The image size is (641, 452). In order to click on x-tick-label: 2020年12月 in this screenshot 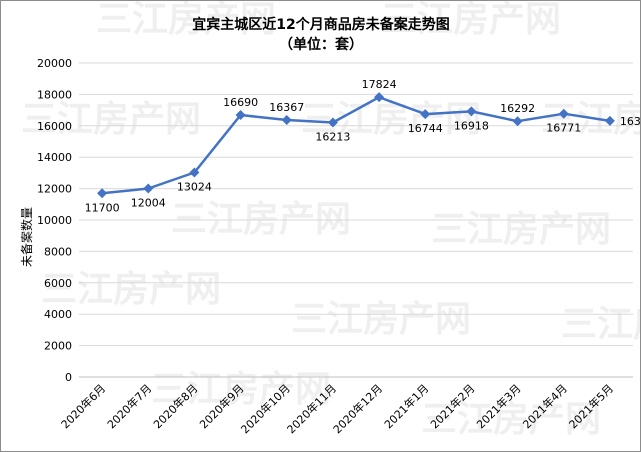, I will do `click(357, 408)`.